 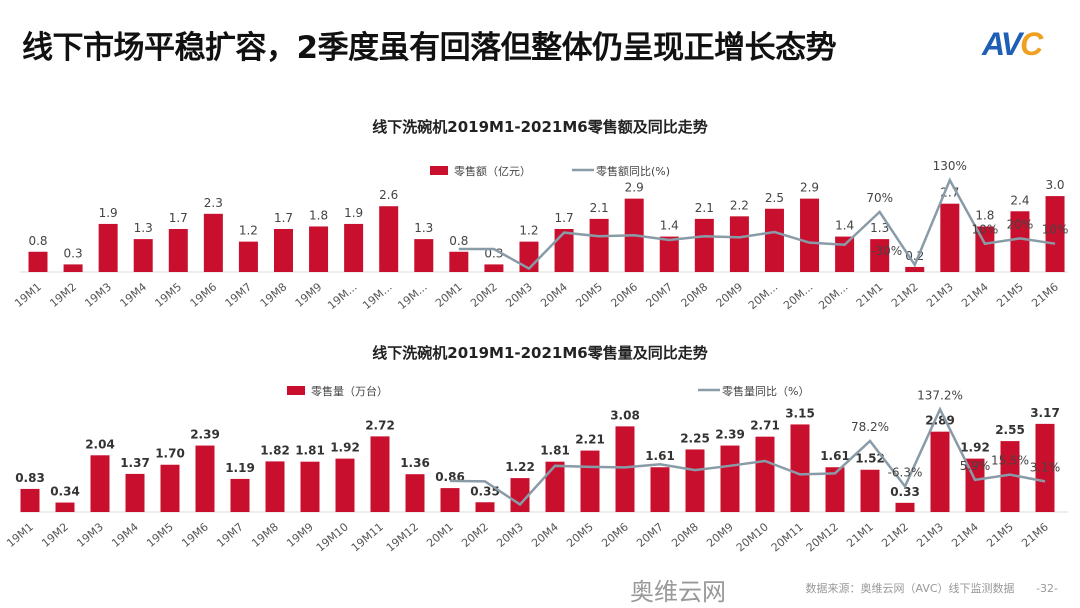 I want to click on bar-label: 2.5, so click(x=774, y=198).